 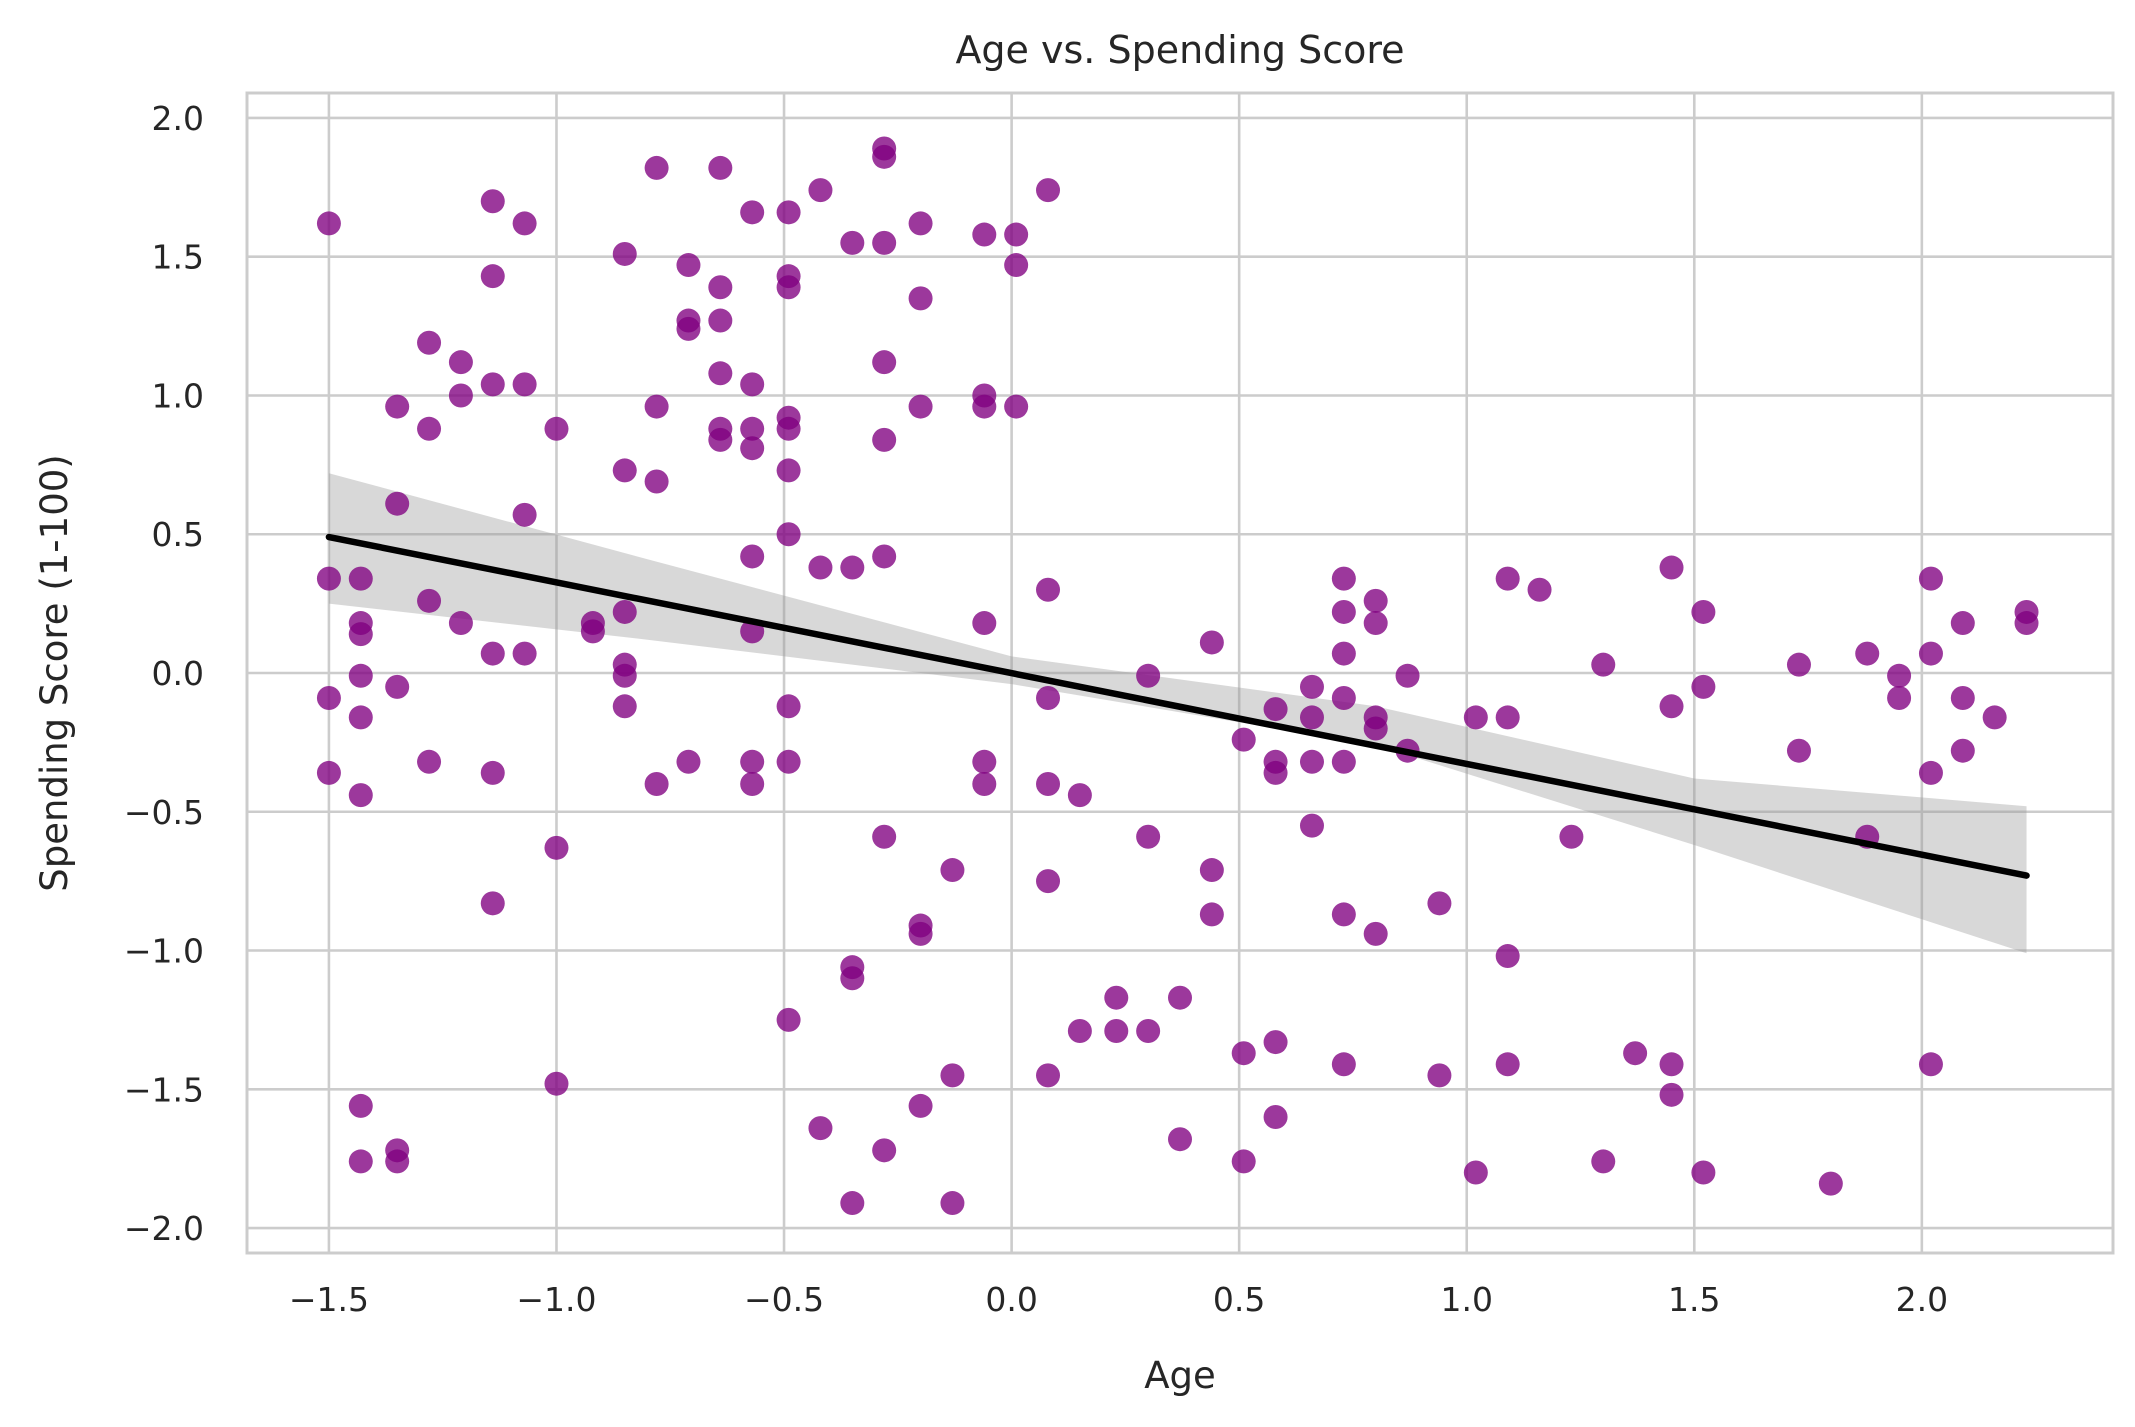 What do you see at coordinates (178, 257) in the screenshot?
I see `y-tick-label: 1.5` at bounding box center [178, 257].